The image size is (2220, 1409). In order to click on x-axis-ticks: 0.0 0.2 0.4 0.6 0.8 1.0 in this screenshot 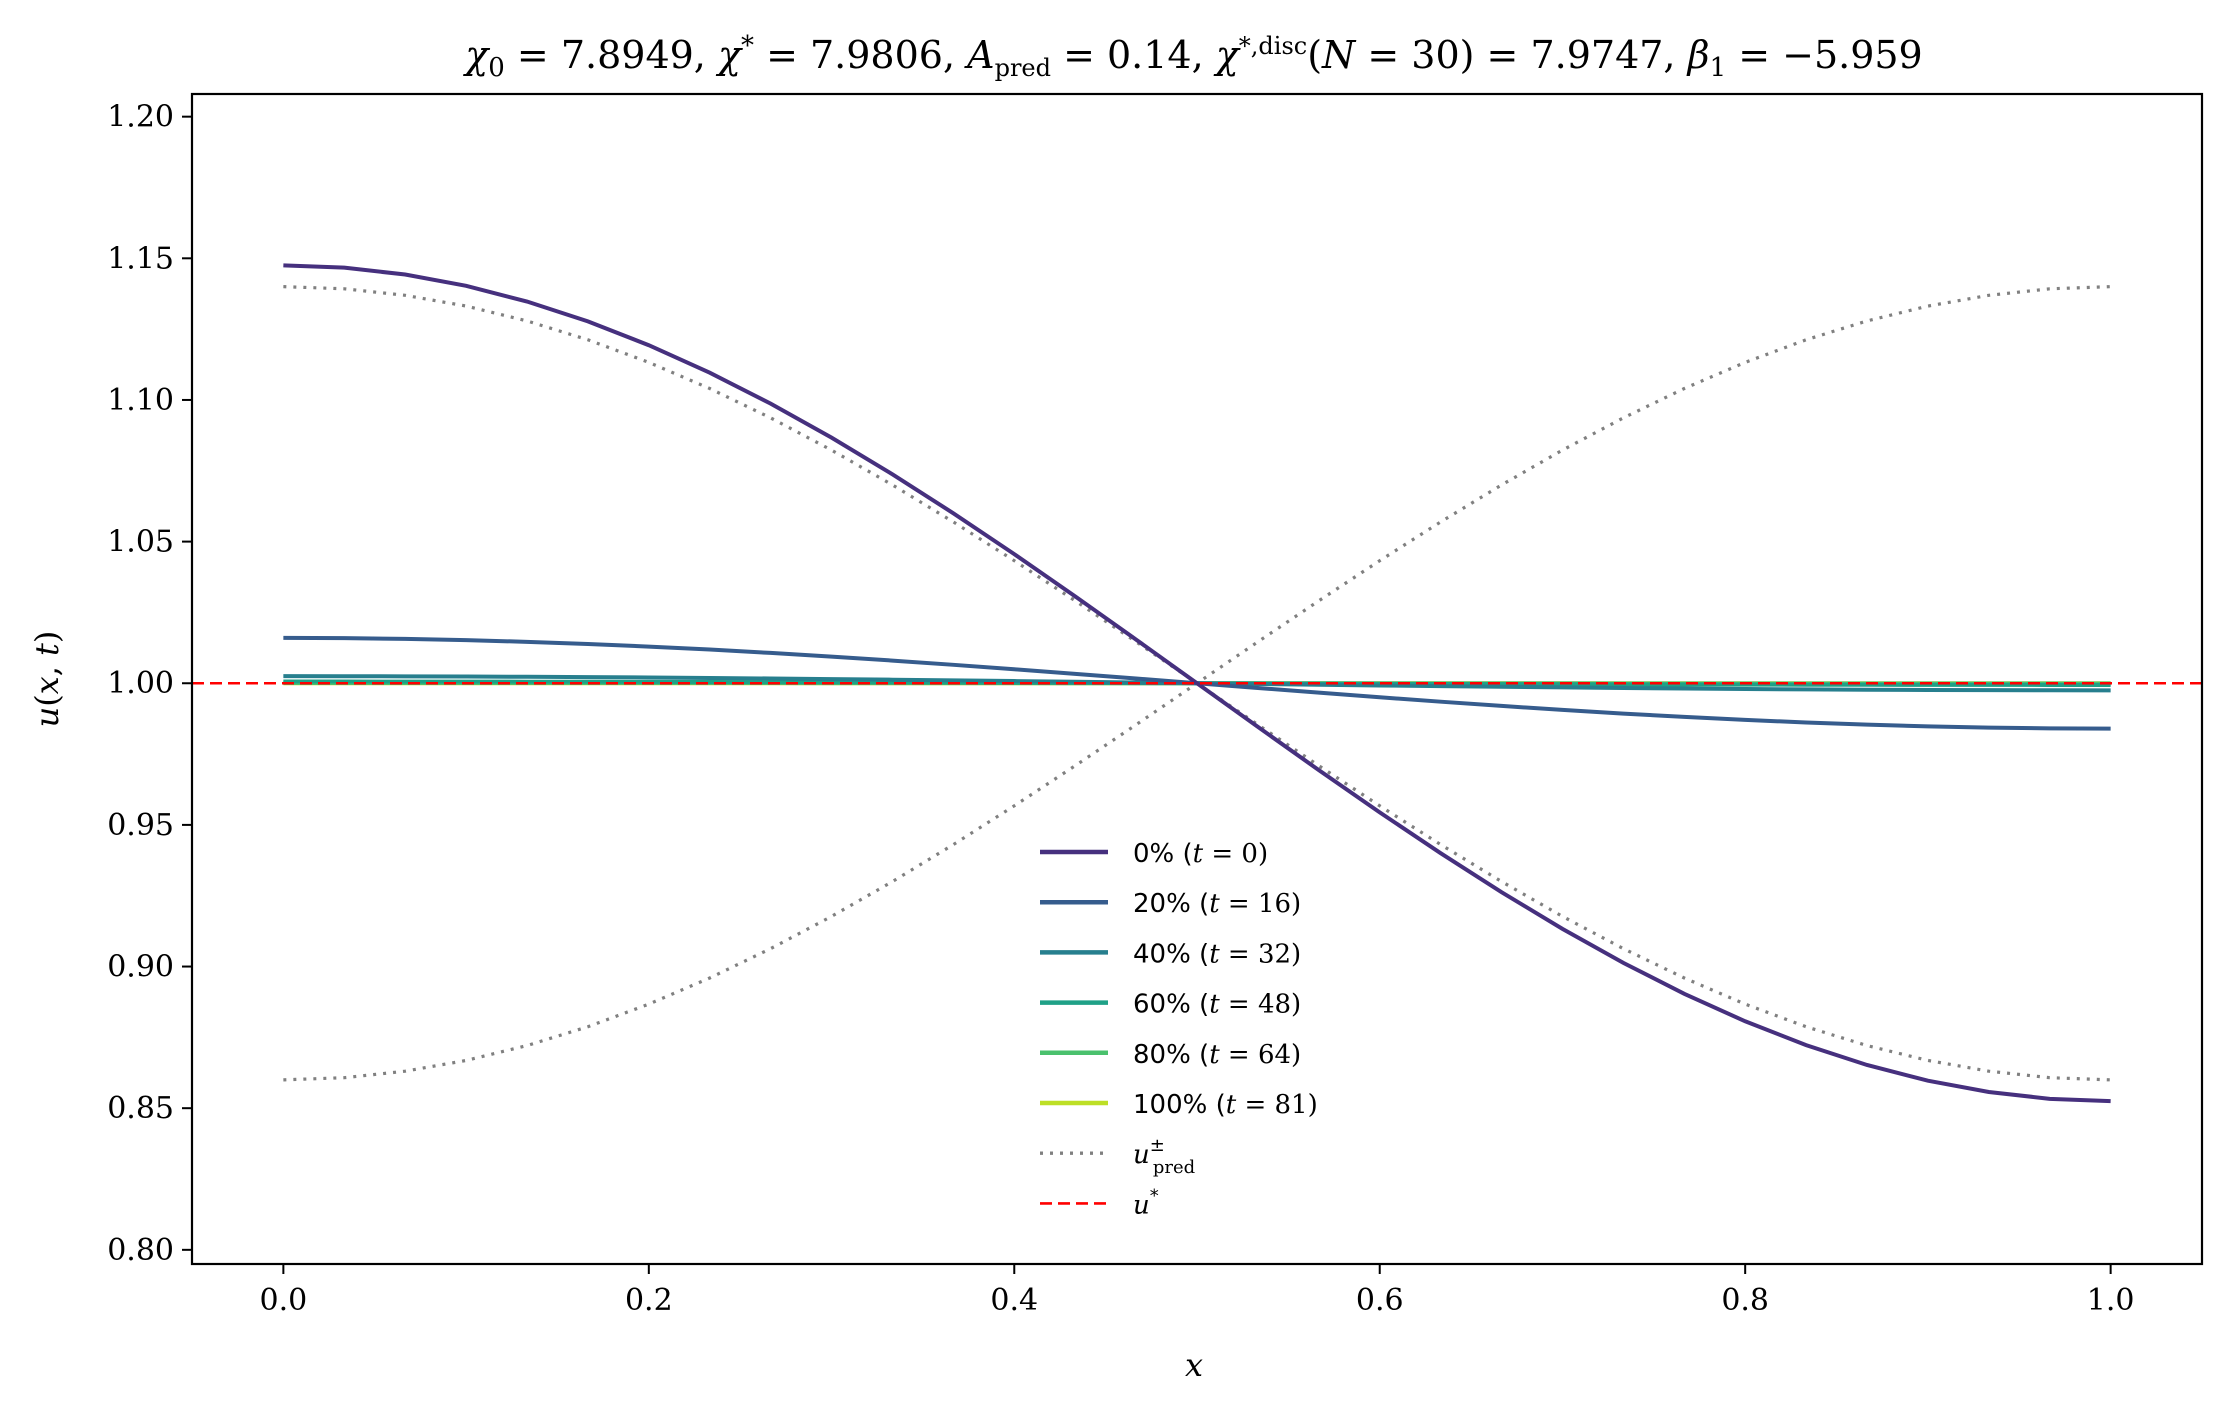, I will do `click(1197, 1291)`.